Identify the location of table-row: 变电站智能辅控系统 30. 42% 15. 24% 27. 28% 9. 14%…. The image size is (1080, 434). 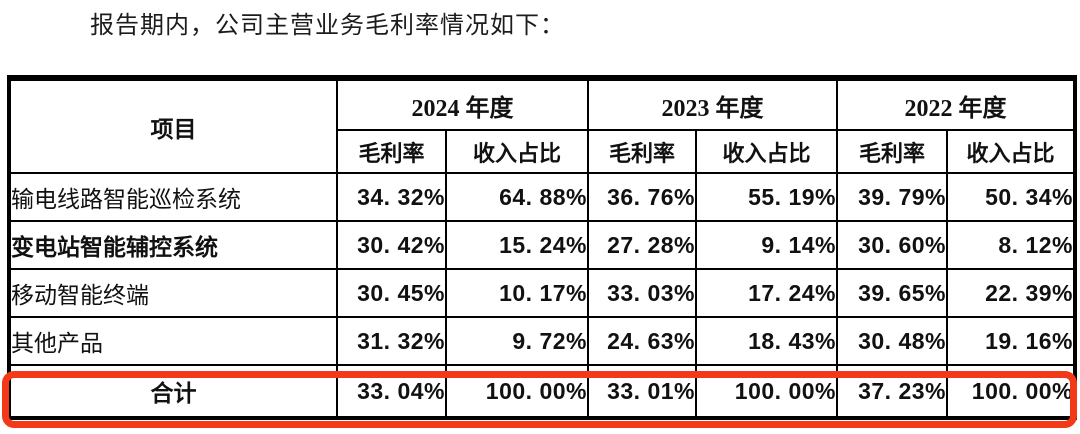
(542, 245).